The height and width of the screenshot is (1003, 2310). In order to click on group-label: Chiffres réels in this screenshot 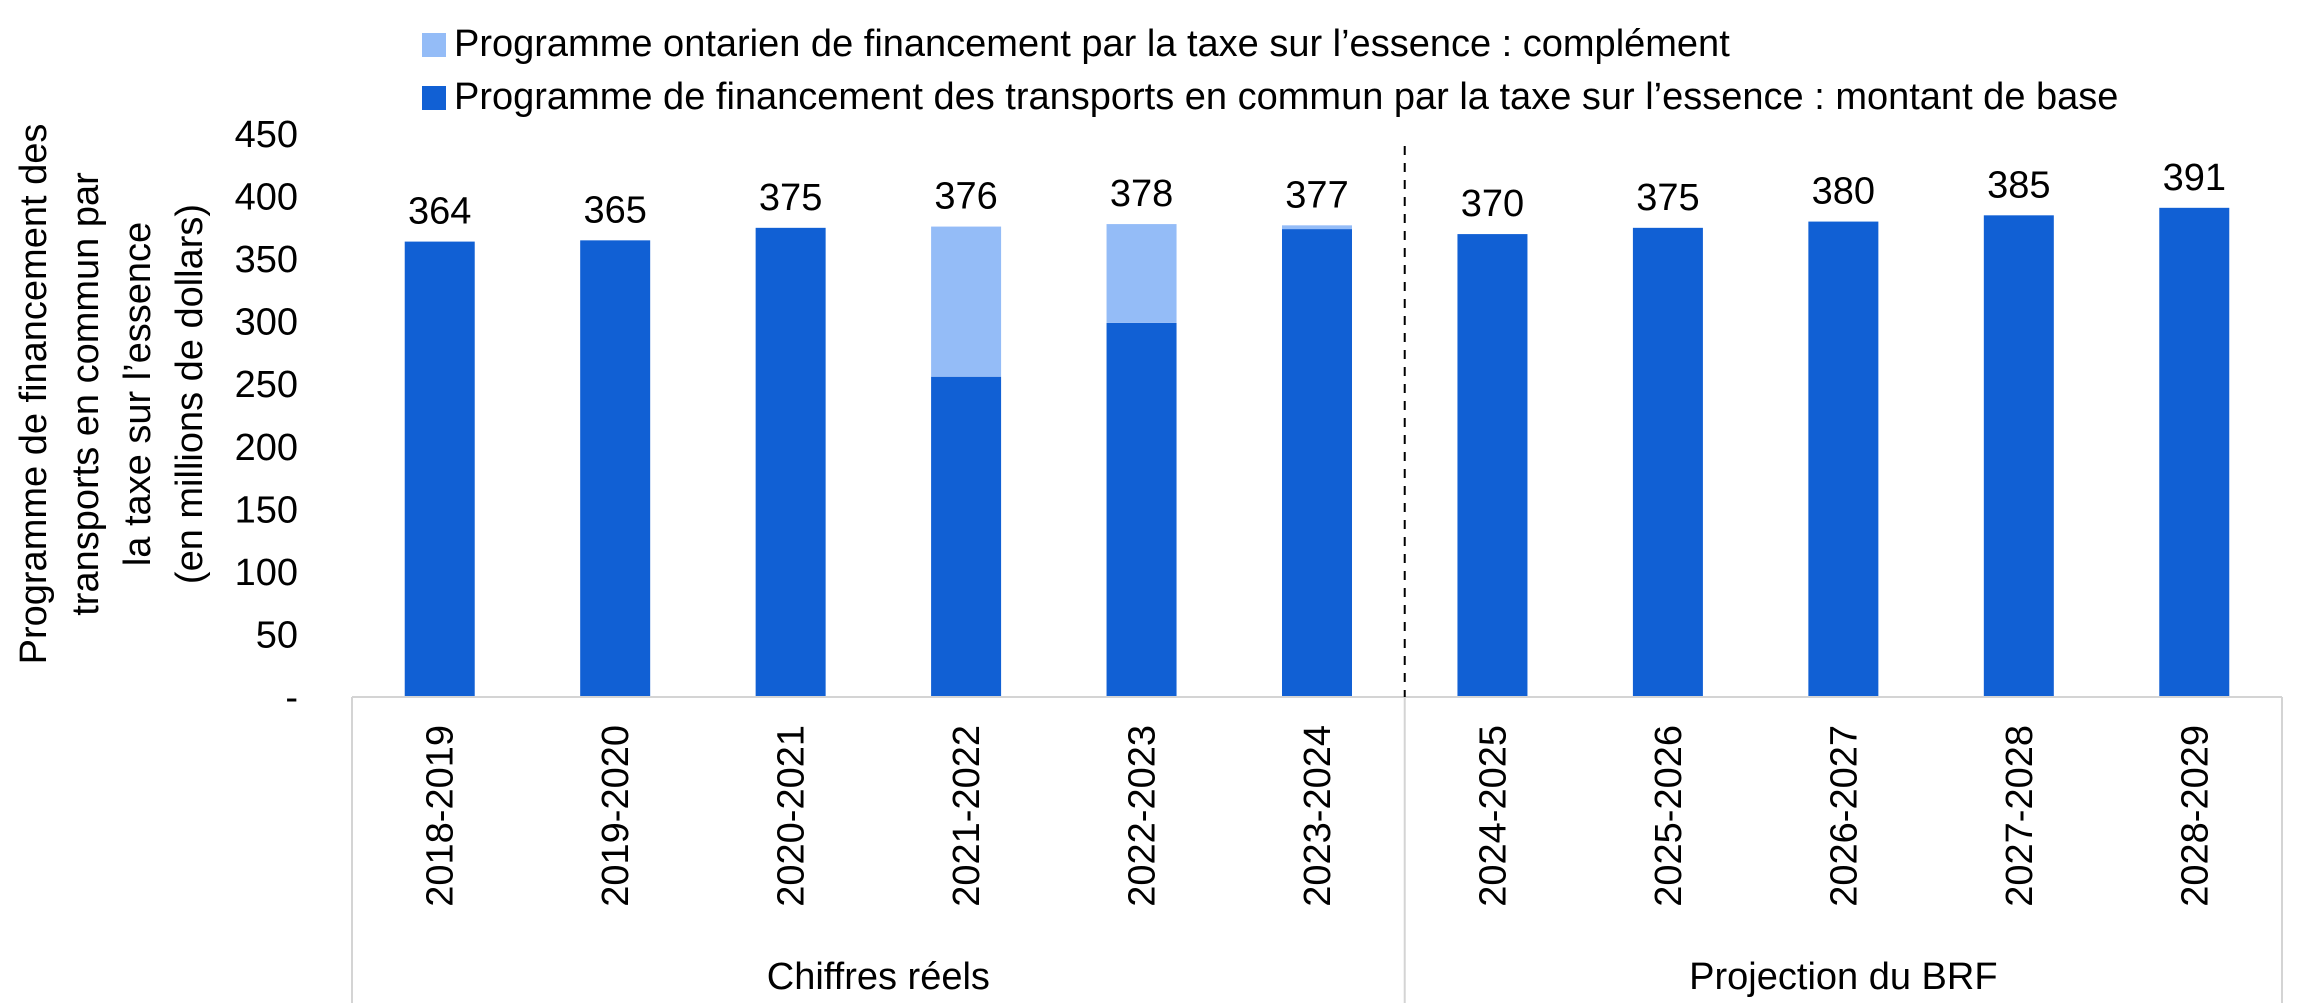, I will do `click(878, 977)`.